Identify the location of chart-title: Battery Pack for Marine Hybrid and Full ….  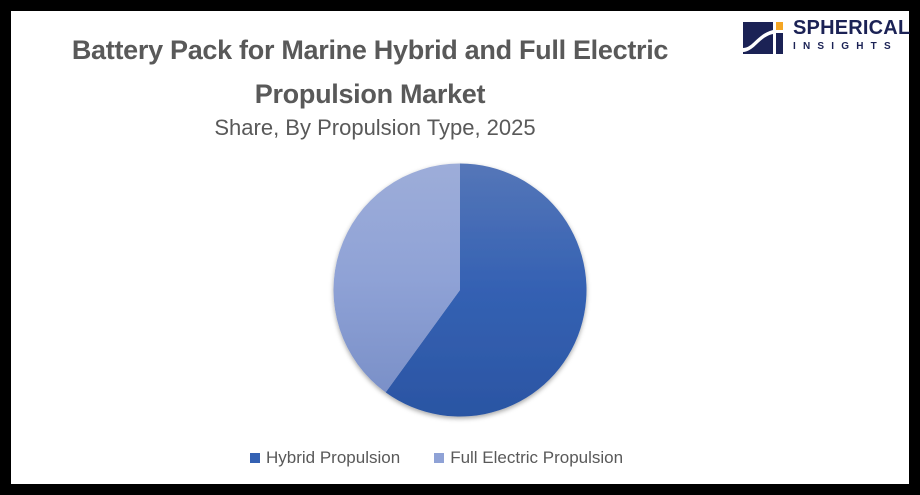
(370, 72).